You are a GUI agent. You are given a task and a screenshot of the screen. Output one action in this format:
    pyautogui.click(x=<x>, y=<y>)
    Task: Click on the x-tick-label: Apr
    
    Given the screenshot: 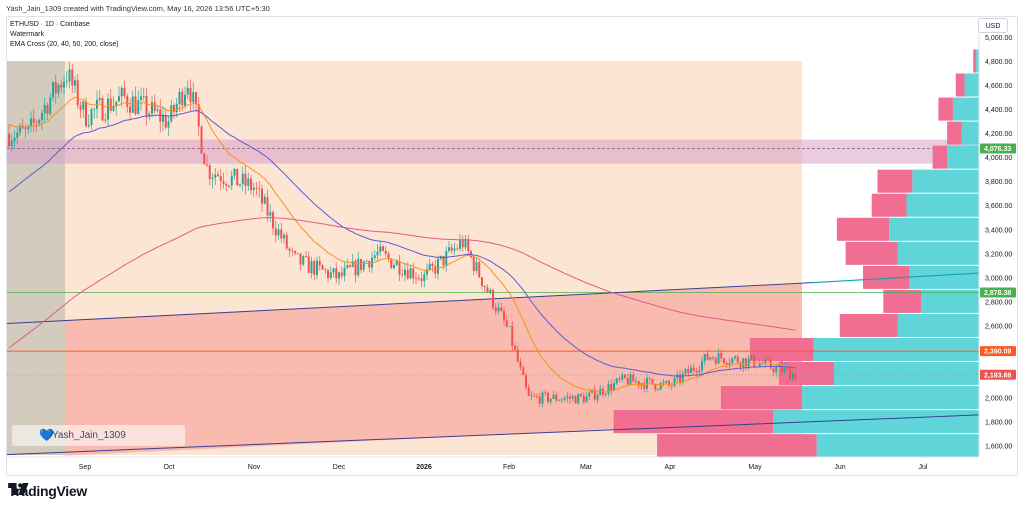 What is the action you would take?
    pyautogui.click(x=671, y=467)
    